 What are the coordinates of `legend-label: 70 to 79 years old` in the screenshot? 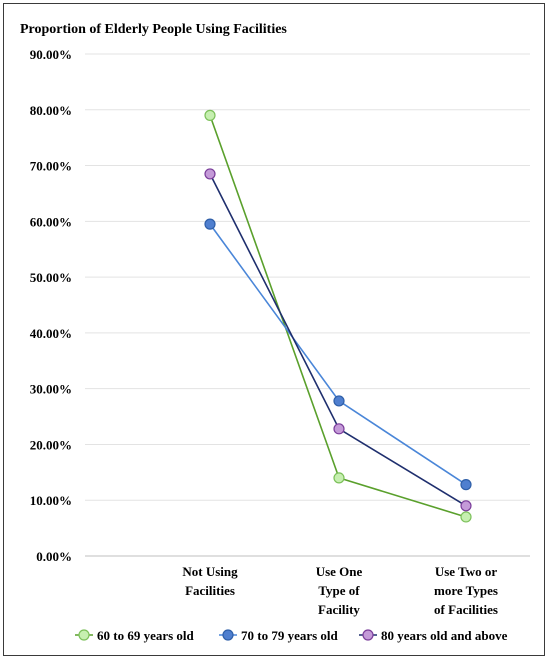 It's located at (290, 635).